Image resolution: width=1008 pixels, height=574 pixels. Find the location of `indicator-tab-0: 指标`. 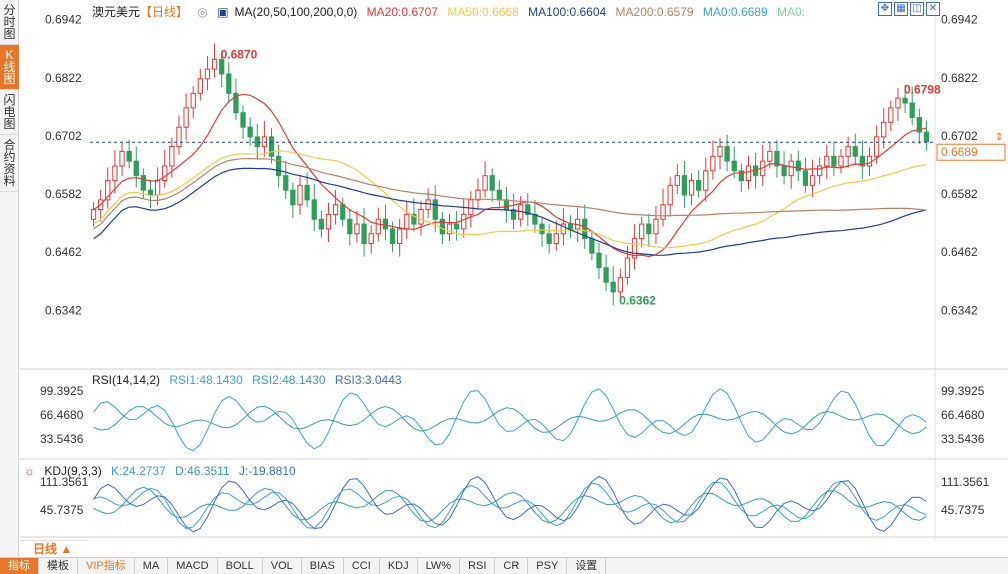

indicator-tab-0: 指标 is located at coordinates (19, 566).